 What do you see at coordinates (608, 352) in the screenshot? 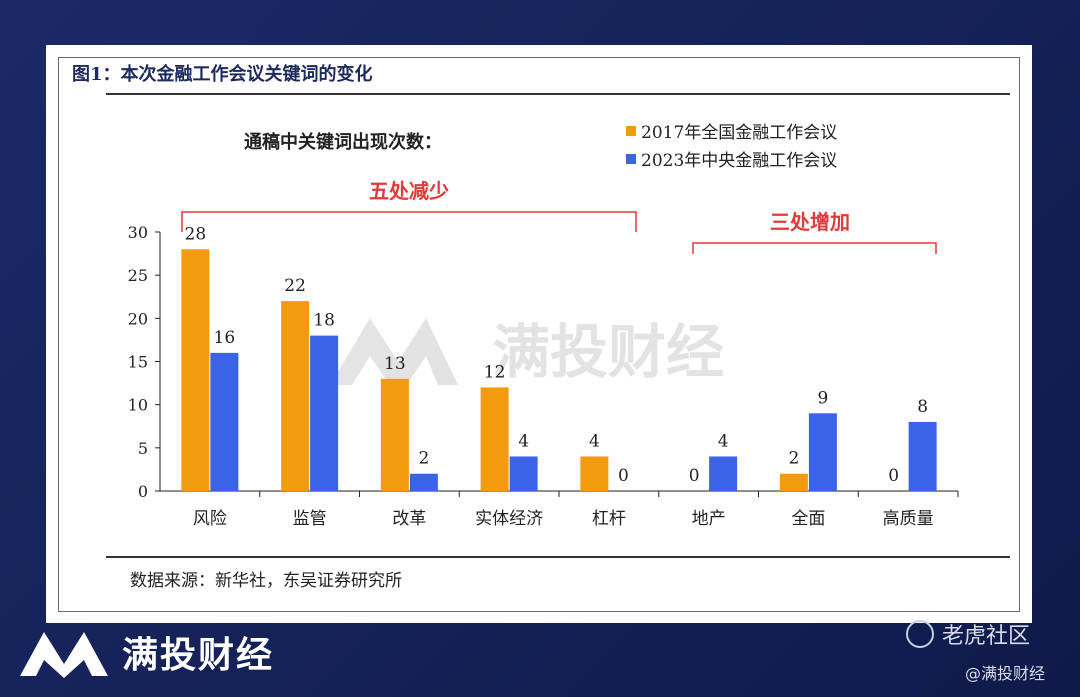
I see `watermark-text: 满投财经` at bounding box center [608, 352].